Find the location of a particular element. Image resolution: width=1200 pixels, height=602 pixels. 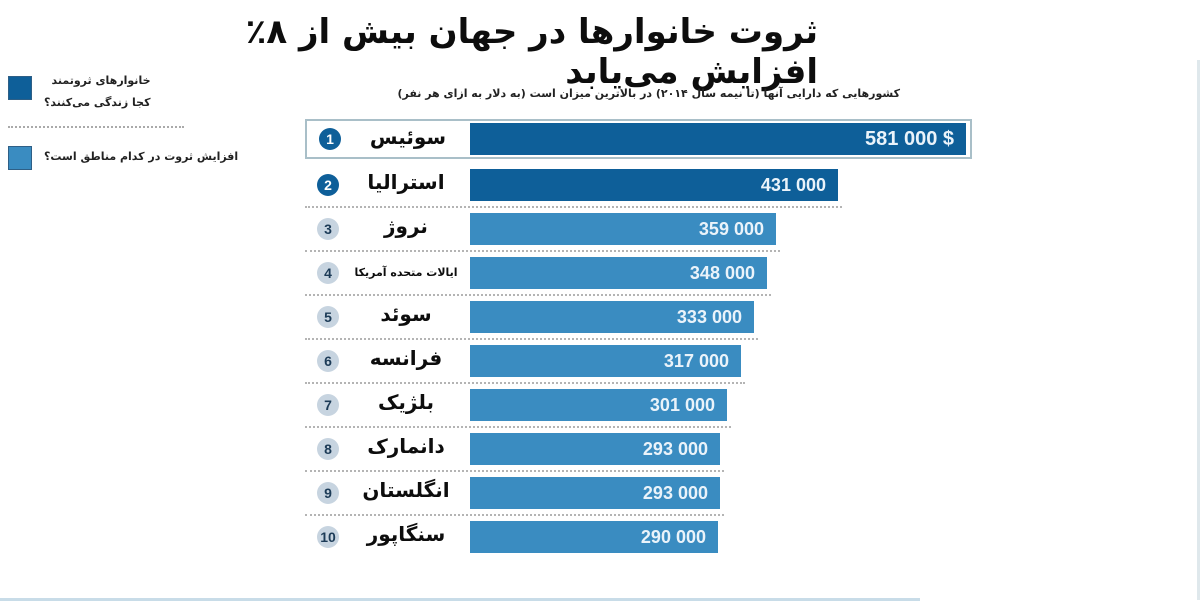

bar-row: 6 فرانسه 317 000 is located at coordinates (523, 361).